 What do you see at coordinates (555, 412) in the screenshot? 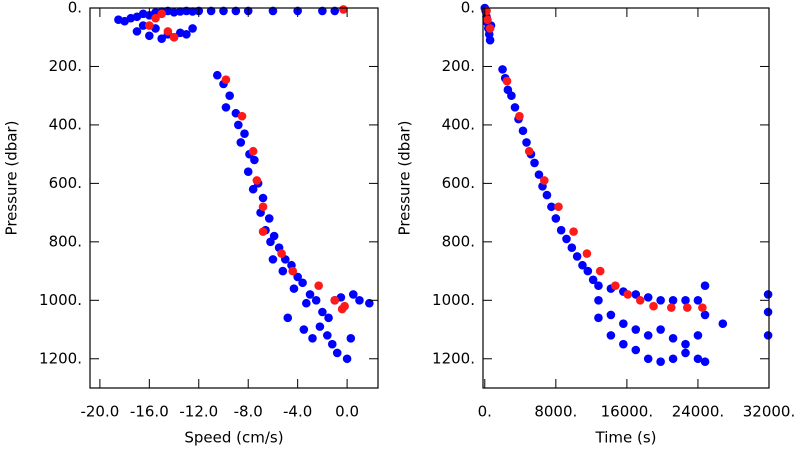
I see `x-tick-label: 8000.` at bounding box center [555, 412].